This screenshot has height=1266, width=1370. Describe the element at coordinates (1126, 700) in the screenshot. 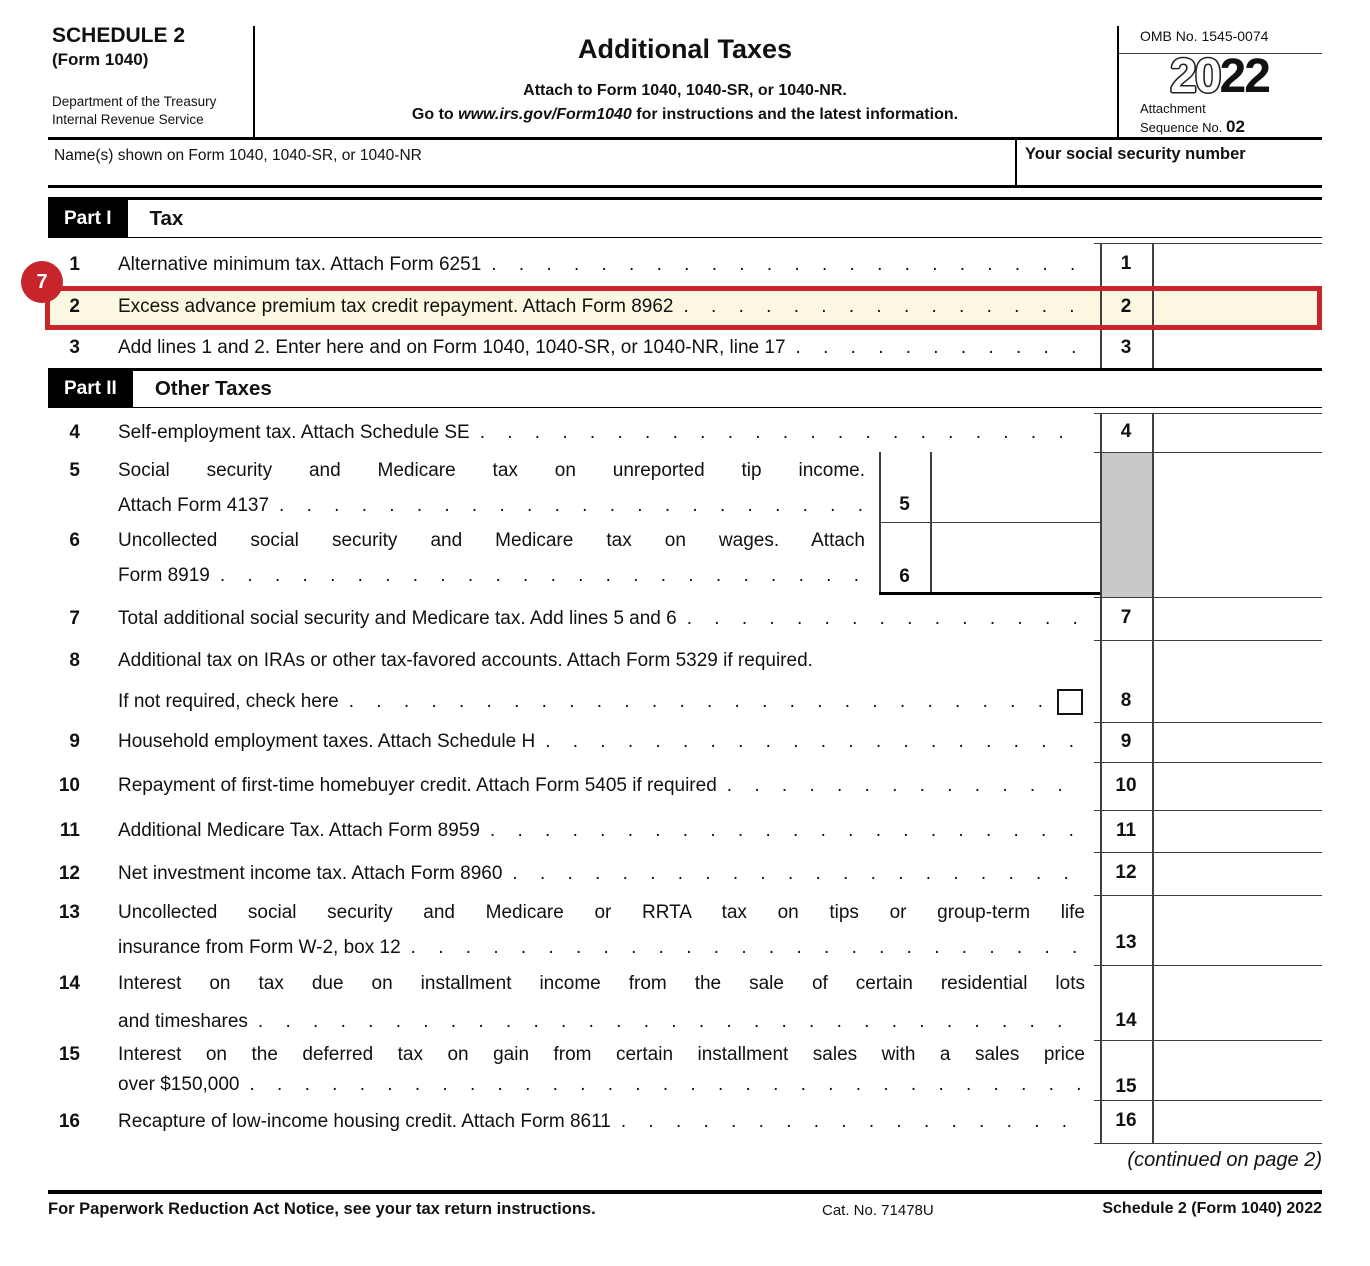

I see `line8-box-number: 8` at that location.